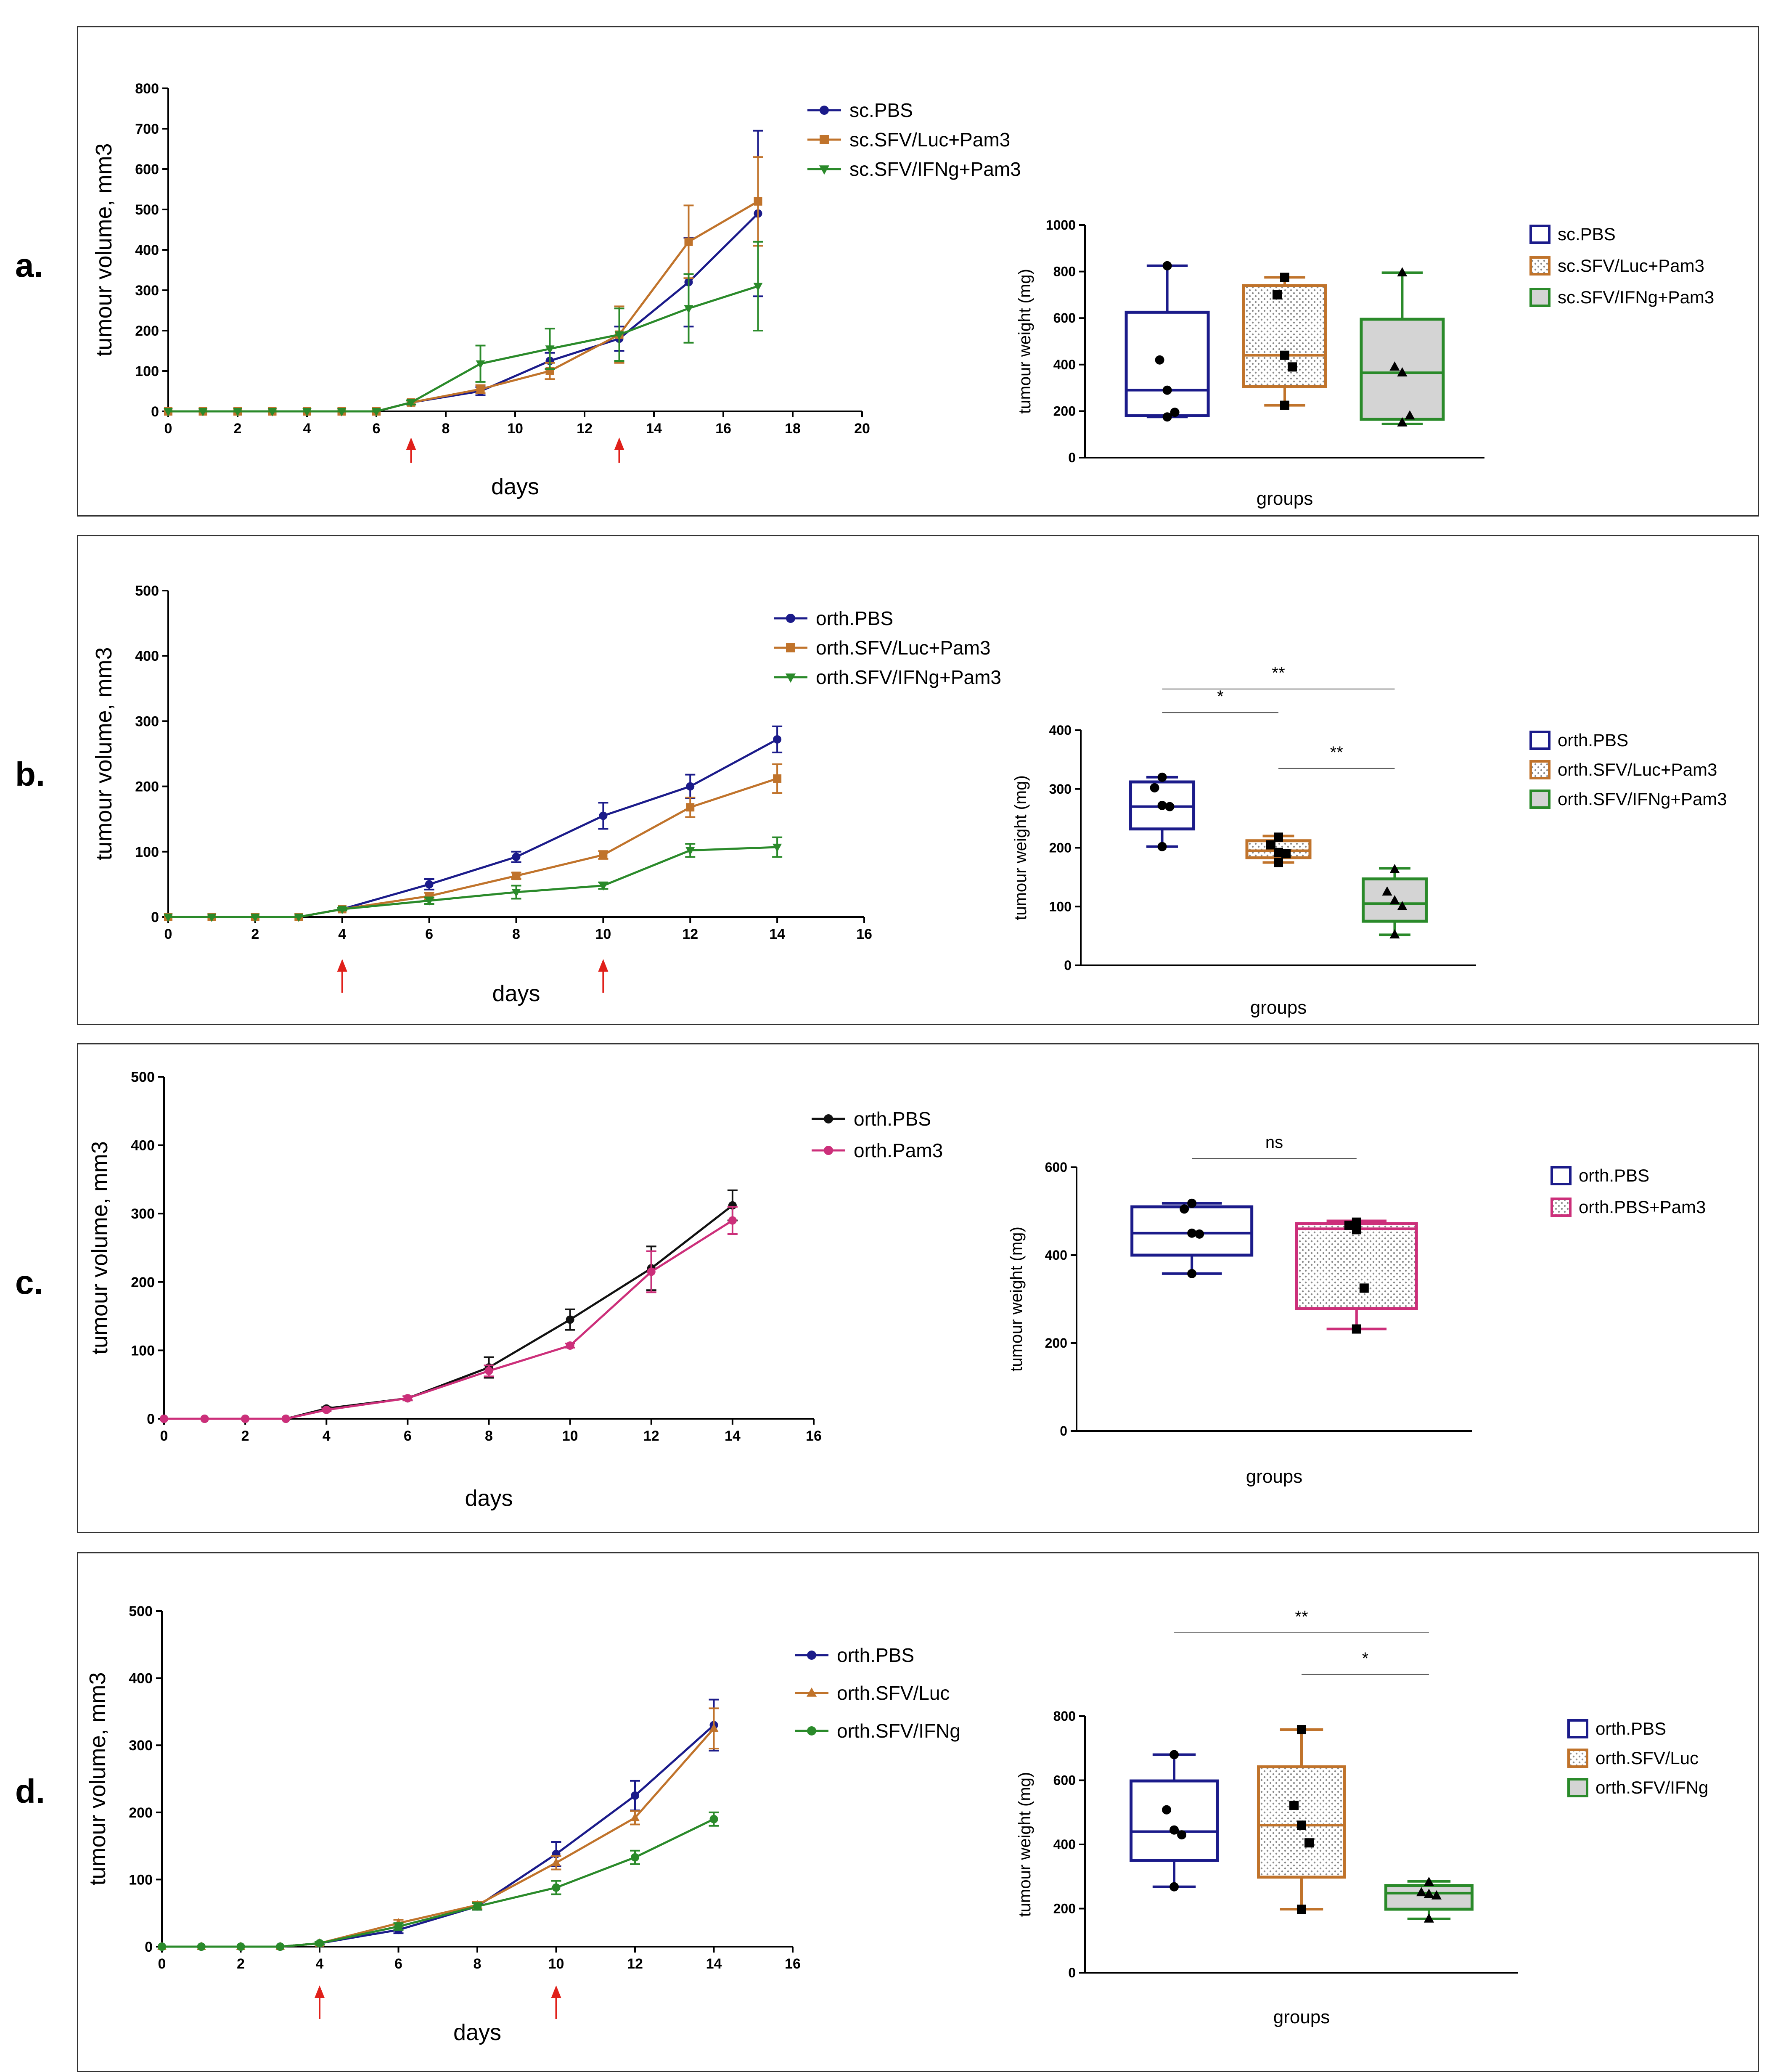 The image size is (1786, 2072). I want to click on panel-label-d: d., so click(30, 1791).